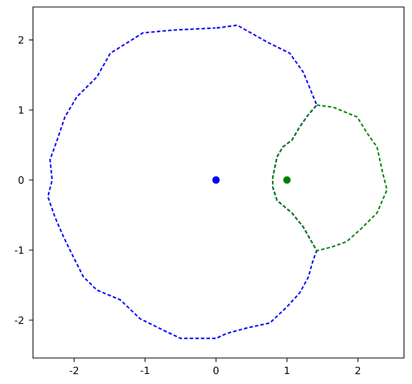  I want to click on x-tick-label: -2, so click(74, 370).